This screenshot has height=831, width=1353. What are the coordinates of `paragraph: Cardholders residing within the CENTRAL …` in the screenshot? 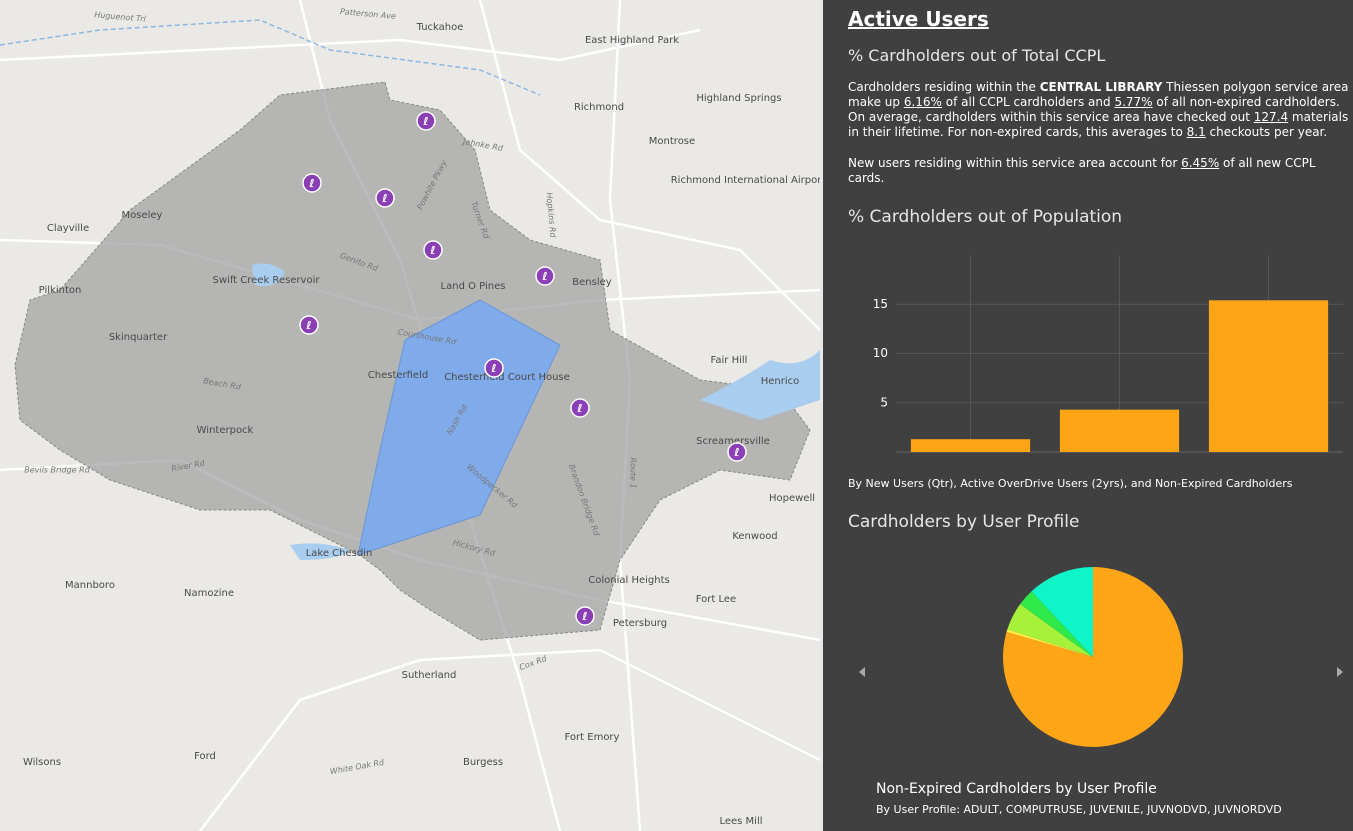 It's located at (1100, 110).